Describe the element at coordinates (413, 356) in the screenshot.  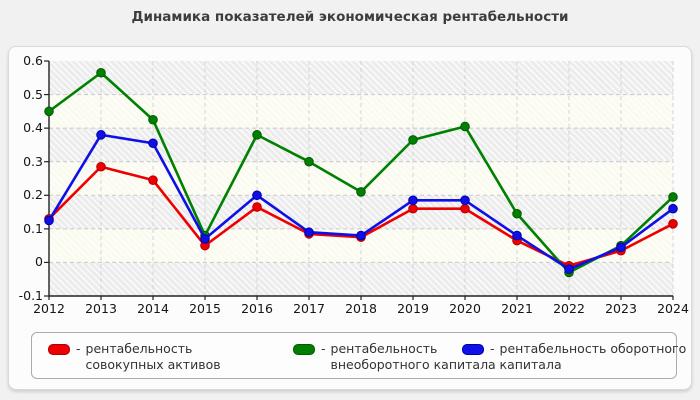
I see `legend-label: рентабельность внеоборотного капитала` at that location.